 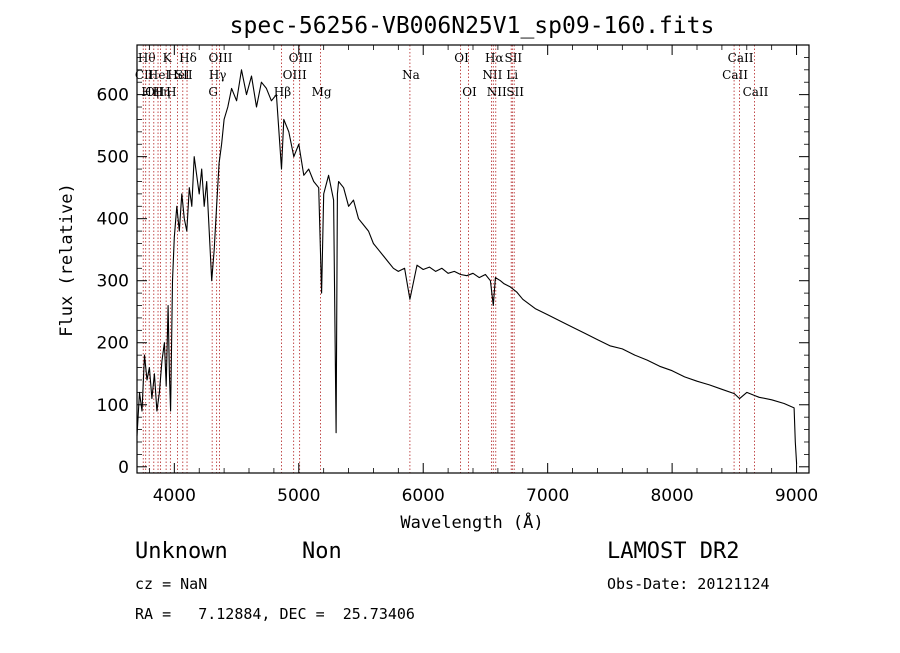 I want to click on line-marker-label-6: K, so click(x=168, y=58).